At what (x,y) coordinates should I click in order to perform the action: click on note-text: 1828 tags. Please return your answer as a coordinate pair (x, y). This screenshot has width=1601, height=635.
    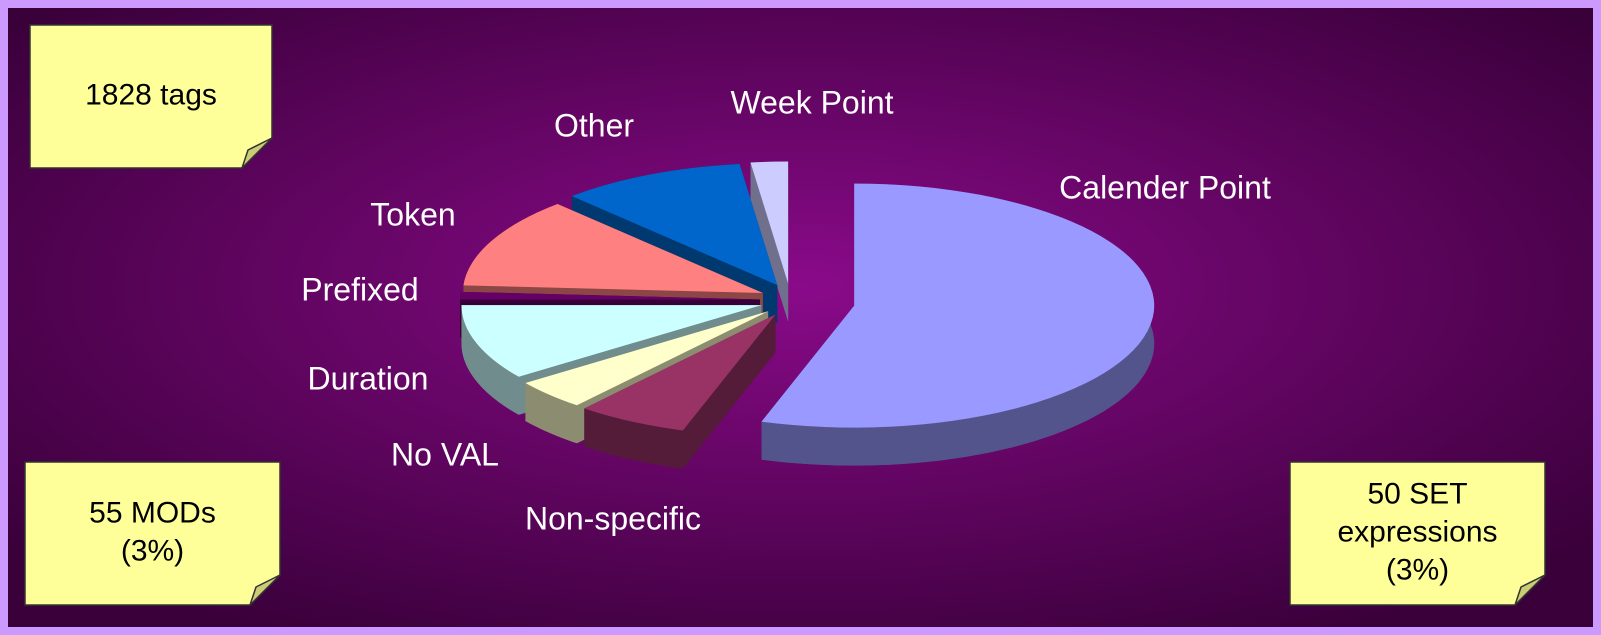
    Looking at the image, I should click on (151, 94).